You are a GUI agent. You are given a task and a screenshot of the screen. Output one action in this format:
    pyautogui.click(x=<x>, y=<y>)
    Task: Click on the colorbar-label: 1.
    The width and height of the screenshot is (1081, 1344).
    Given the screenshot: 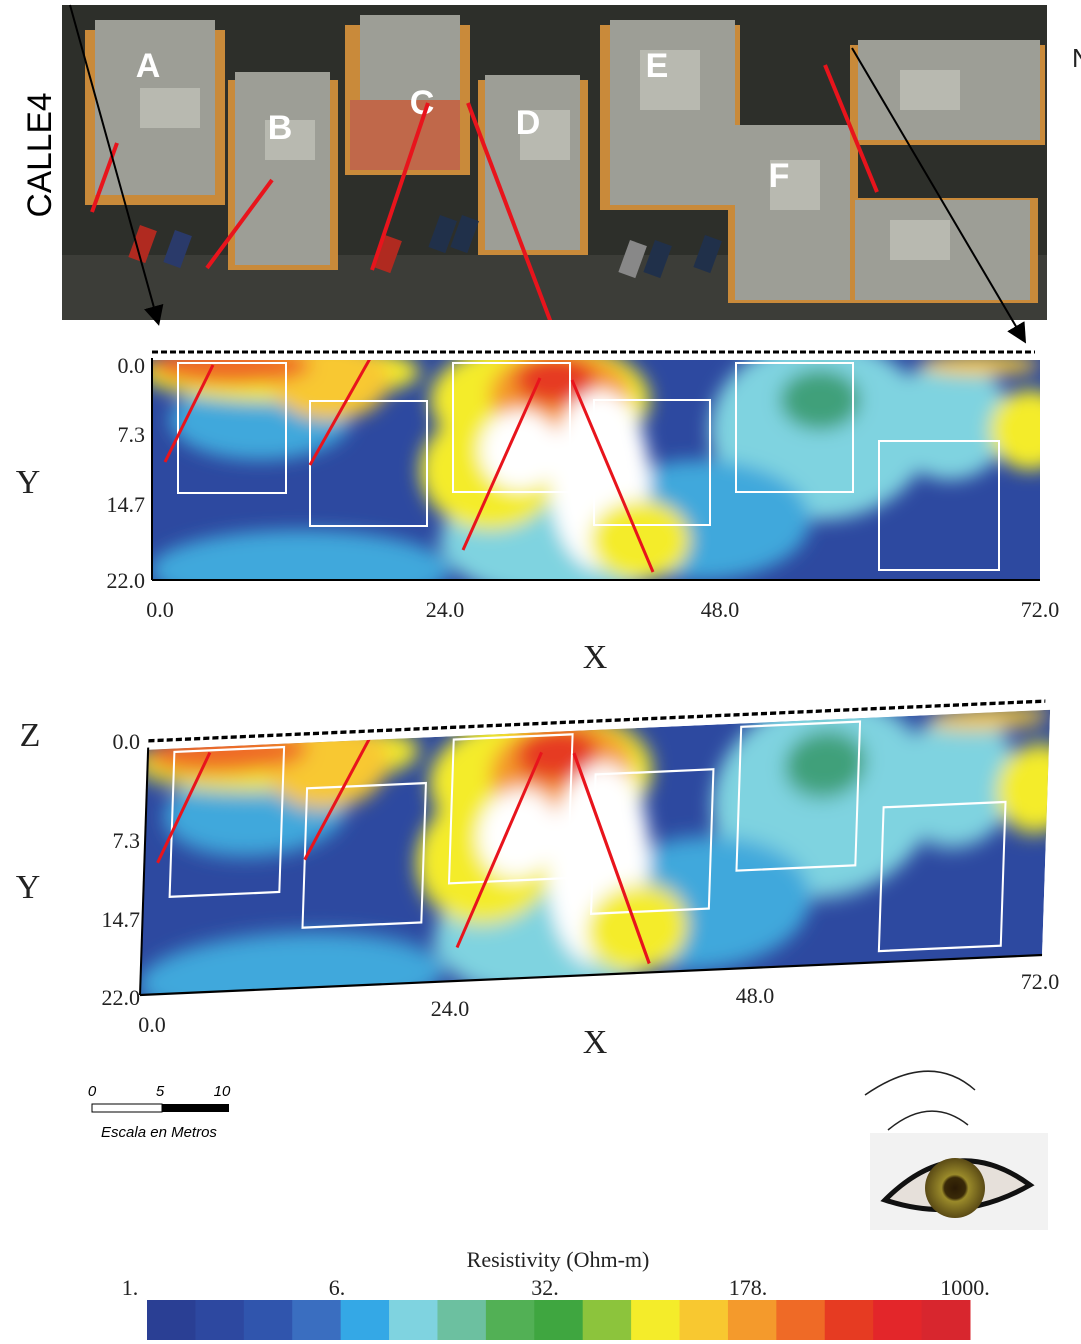 What is the action you would take?
    pyautogui.click(x=130, y=1287)
    